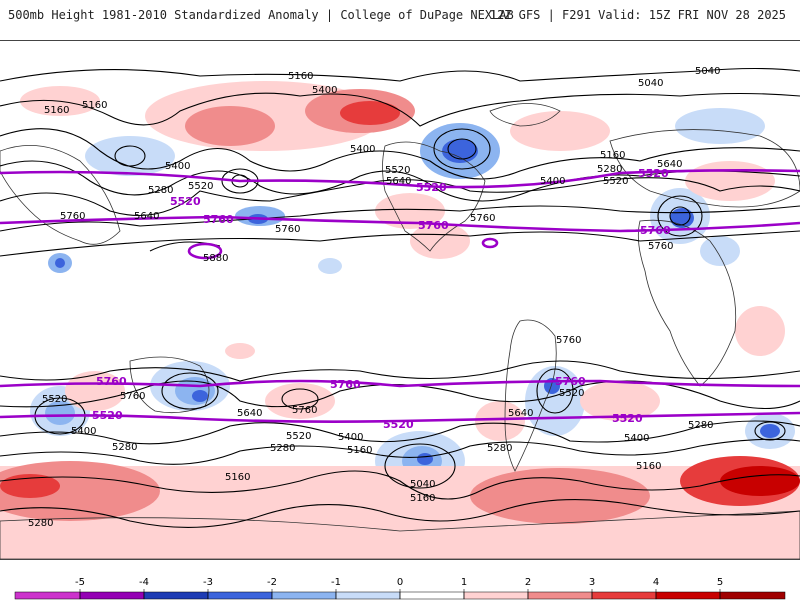 This screenshot has width=800, height=600. What do you see at coordinates (83, 431) in the screenshot?
I see `label-5400-s-left: 5400` at bounding box center [83, 431].